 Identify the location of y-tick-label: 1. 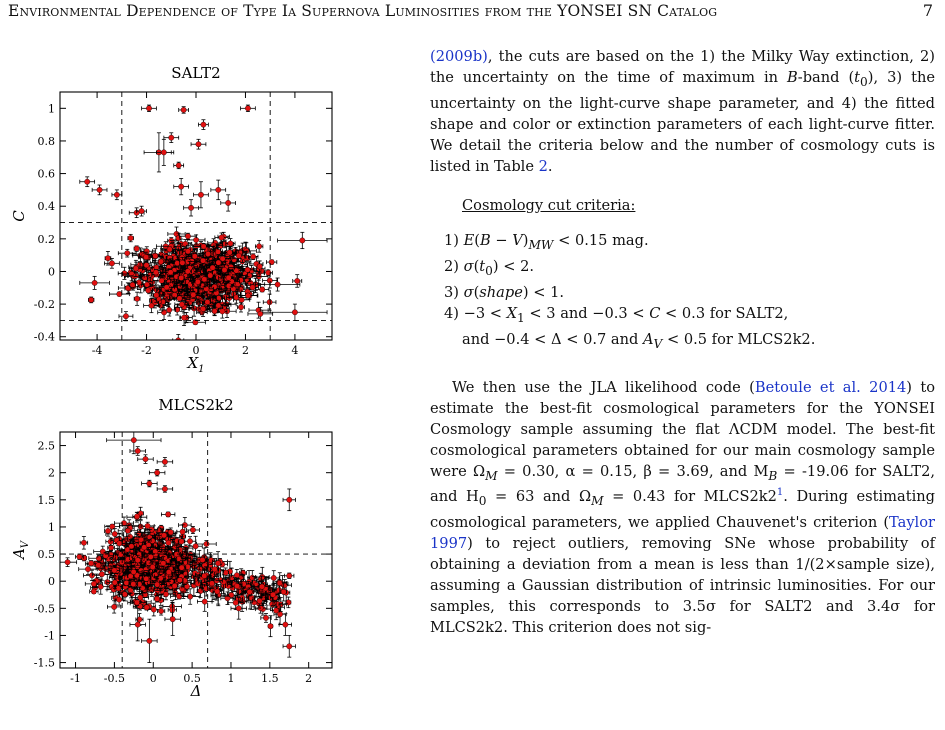
(51, 527).